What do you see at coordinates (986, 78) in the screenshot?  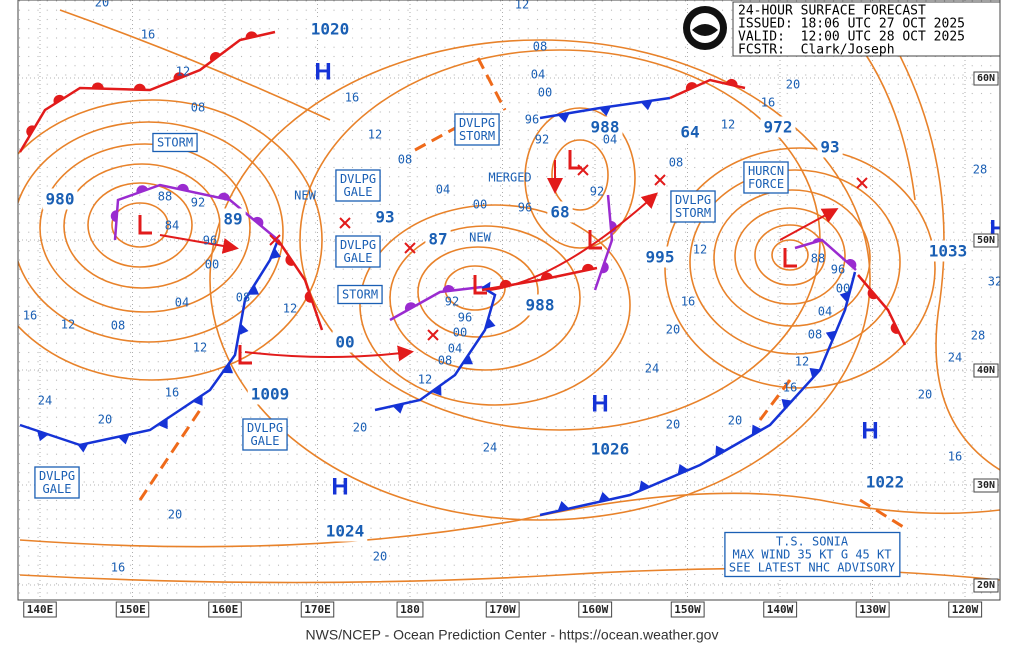 I see `latitude-label: 60N` at bounding box center [986, 78].